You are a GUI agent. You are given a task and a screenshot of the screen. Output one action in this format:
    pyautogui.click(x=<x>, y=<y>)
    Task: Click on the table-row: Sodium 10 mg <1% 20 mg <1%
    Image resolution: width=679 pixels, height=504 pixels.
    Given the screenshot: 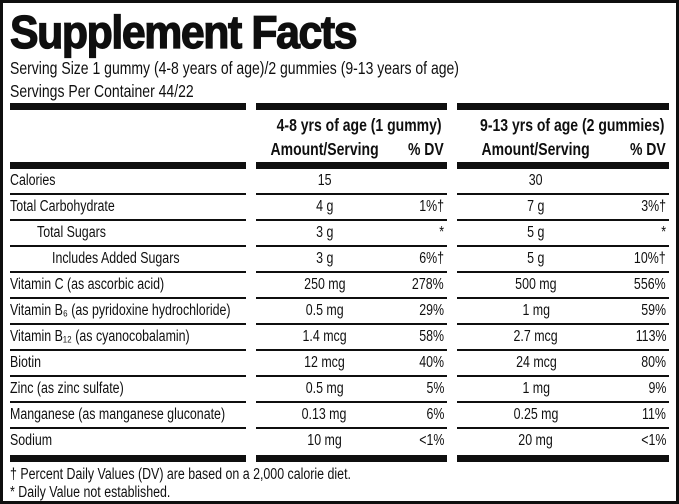 What is the action you would take?
    pyautogui.click(x=339, y=442)
    